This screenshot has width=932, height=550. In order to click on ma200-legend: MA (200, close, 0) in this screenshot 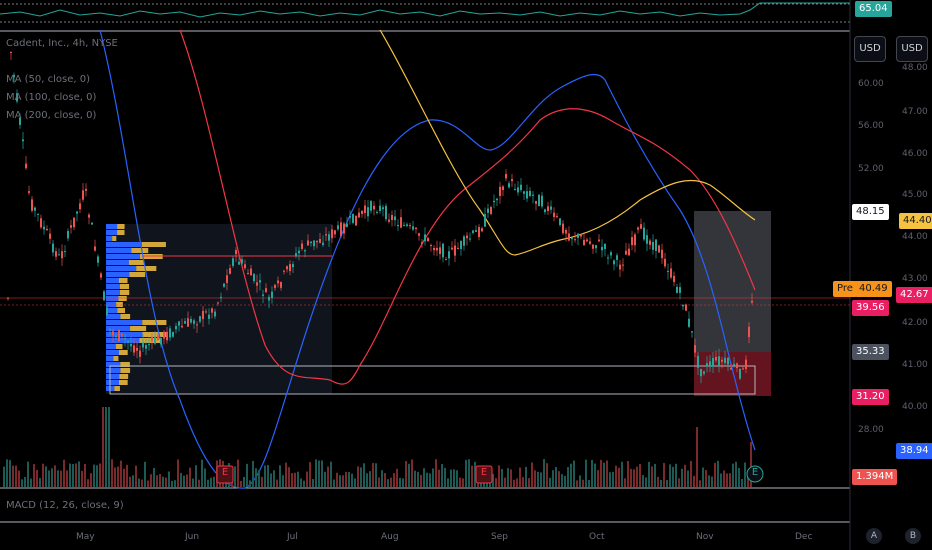, I will do `click(51, 115)`.